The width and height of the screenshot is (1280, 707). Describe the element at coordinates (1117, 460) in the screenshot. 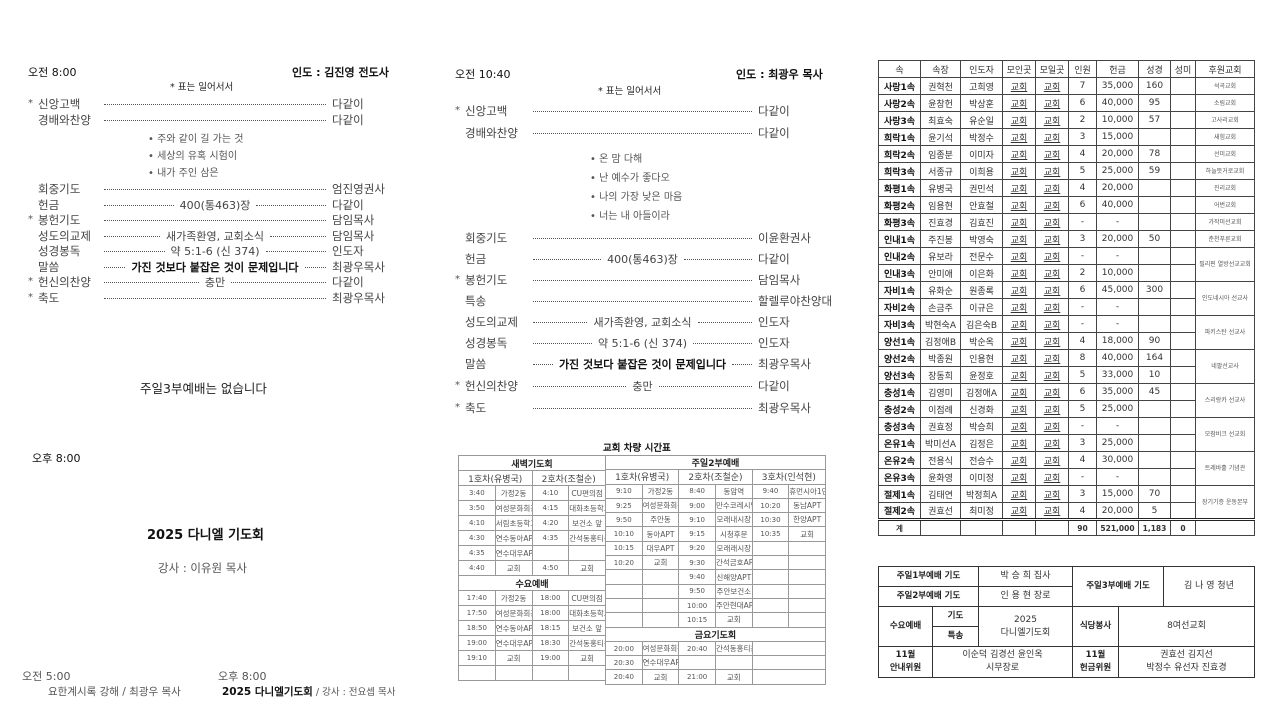

I see `offering: 30,000` at that location.